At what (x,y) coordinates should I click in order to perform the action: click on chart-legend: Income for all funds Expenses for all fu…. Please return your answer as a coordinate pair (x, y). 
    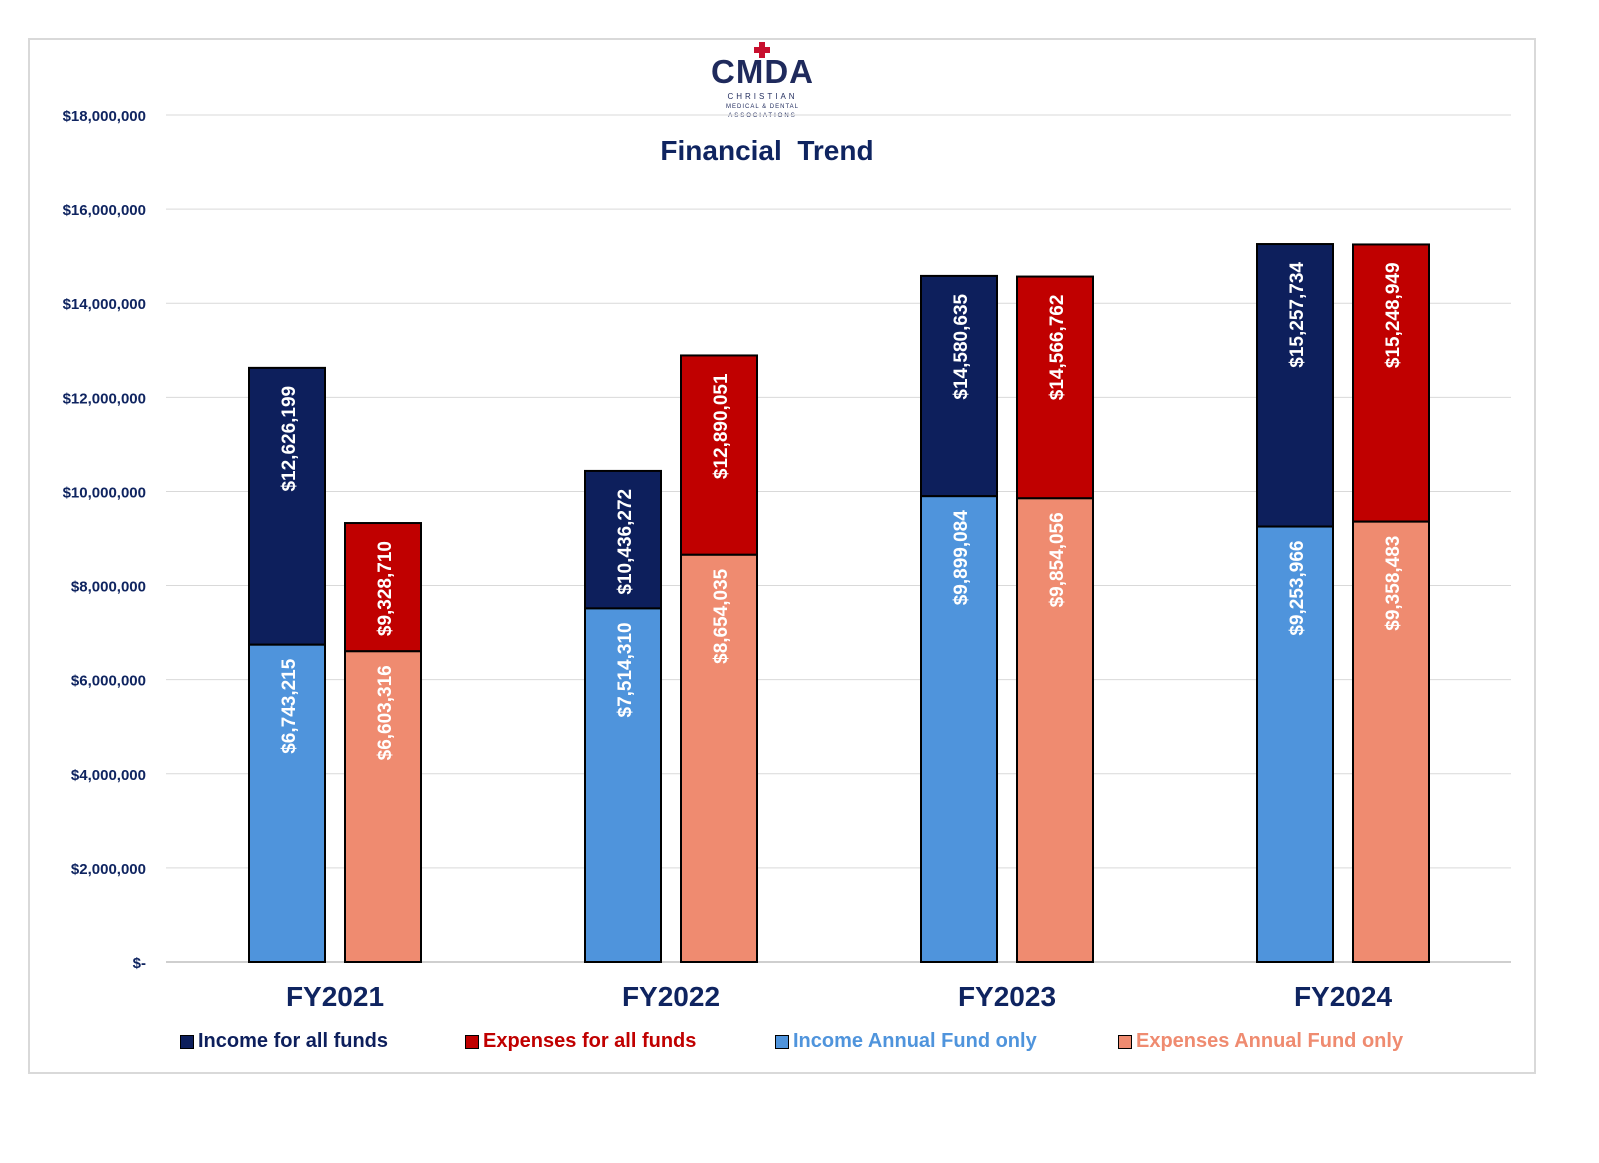
    Looking at the image, I should click on (830, 1045).